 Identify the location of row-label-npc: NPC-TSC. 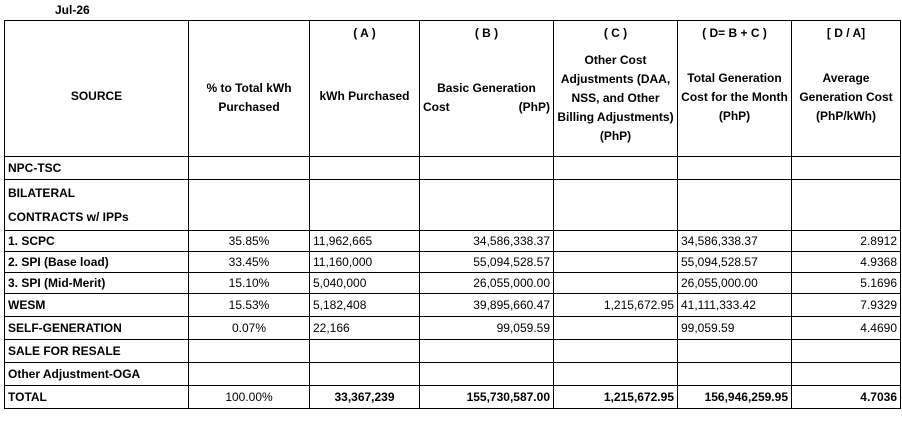
(96, 168).